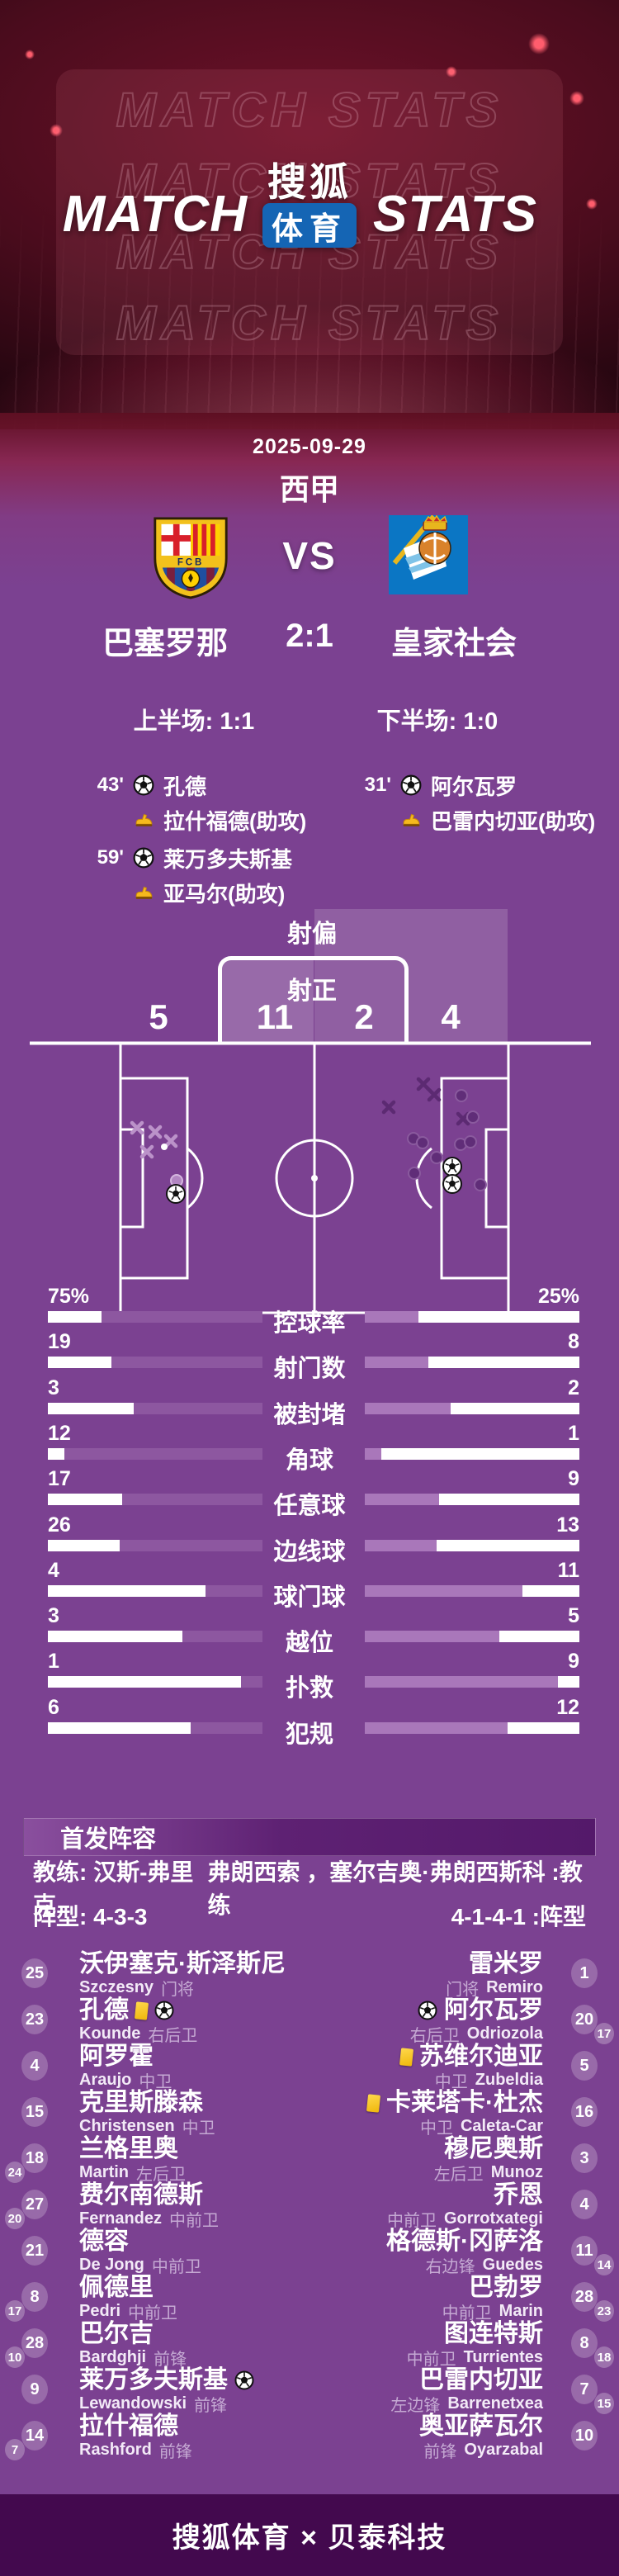 This screenshot has width=619, height=2576. I want to click on player-latin-name: Remiro, so click(514, 1986).